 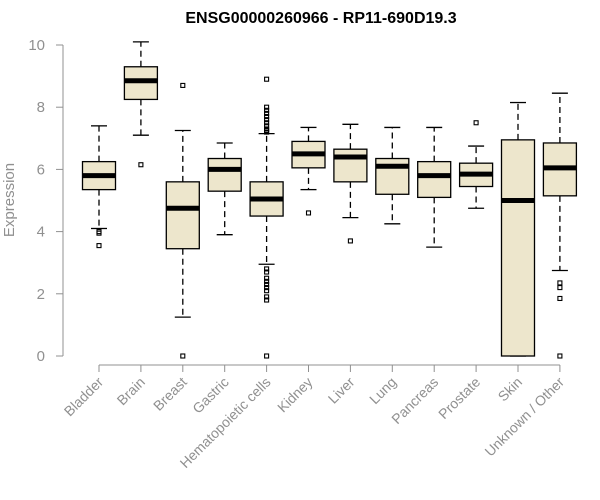 I want to click on x-tick-label: Bladder, so click(x=84, y=397).